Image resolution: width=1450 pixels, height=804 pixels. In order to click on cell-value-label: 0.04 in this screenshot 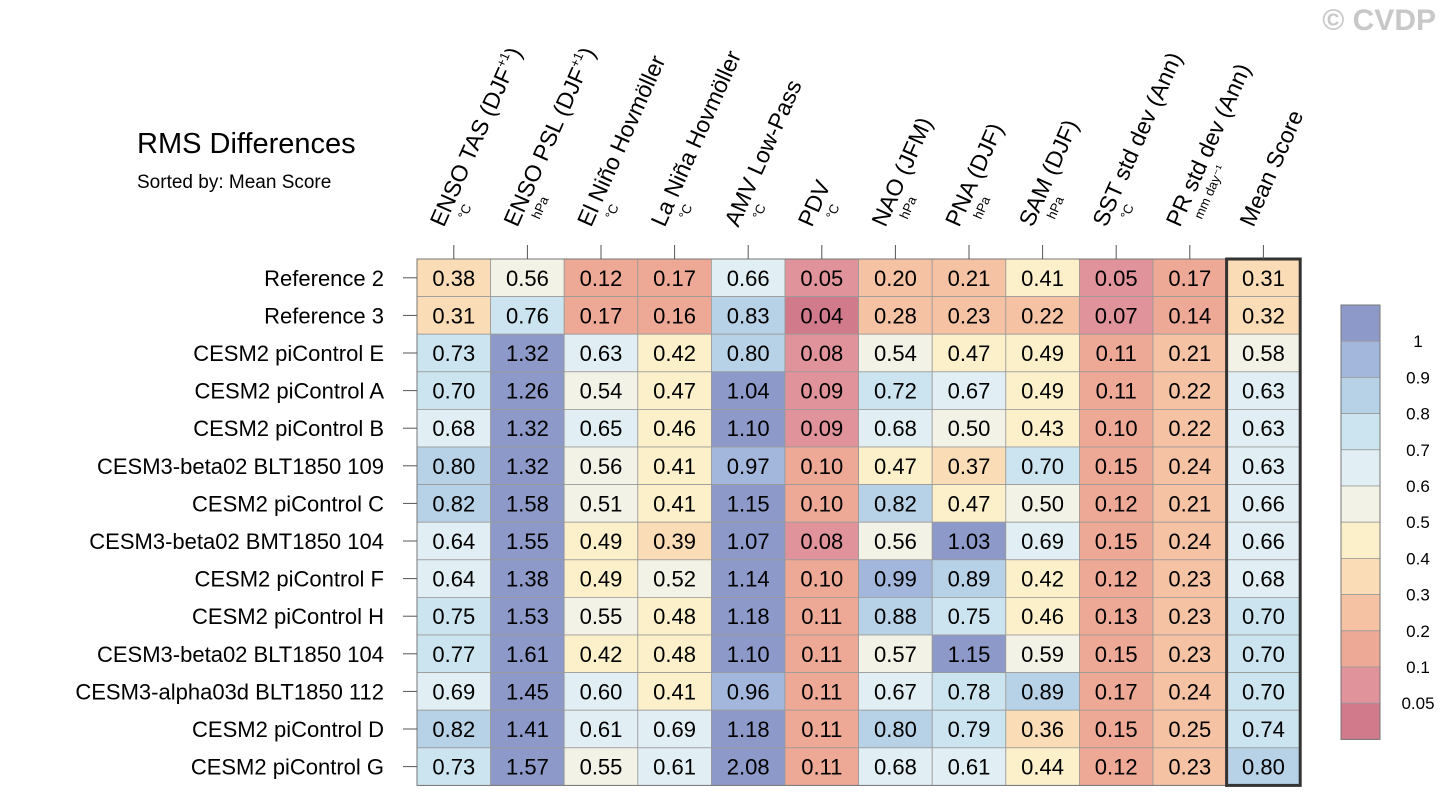, I will do `click(821, 315)`.